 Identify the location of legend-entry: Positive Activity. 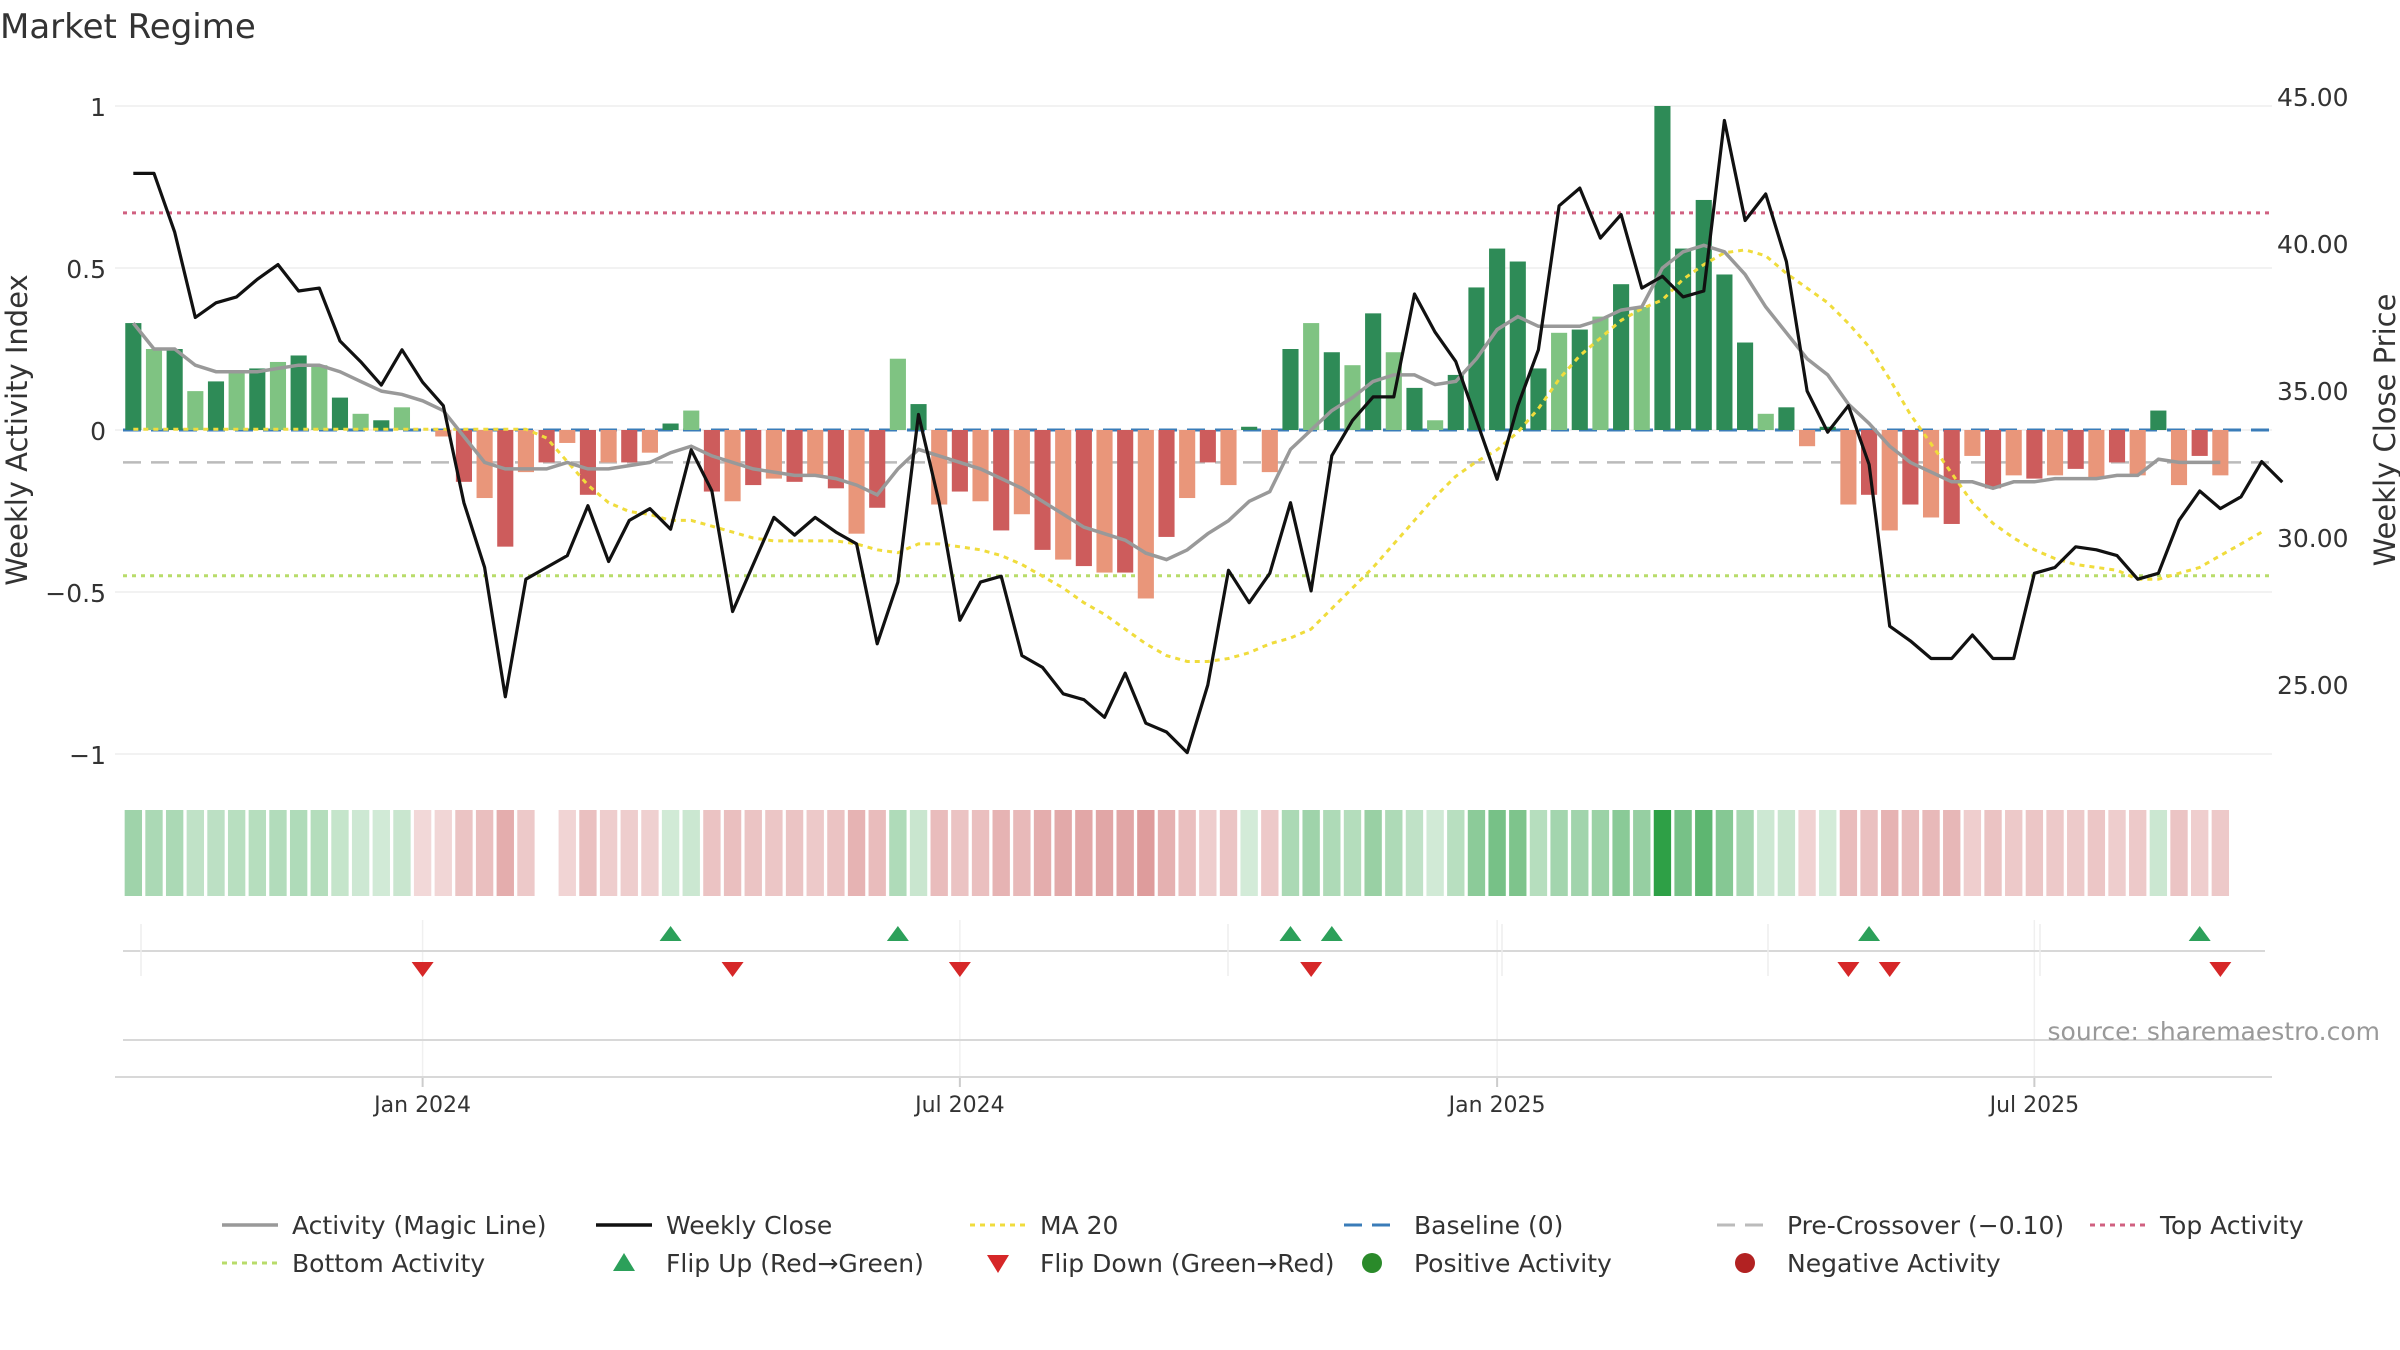
(1487, 1263).